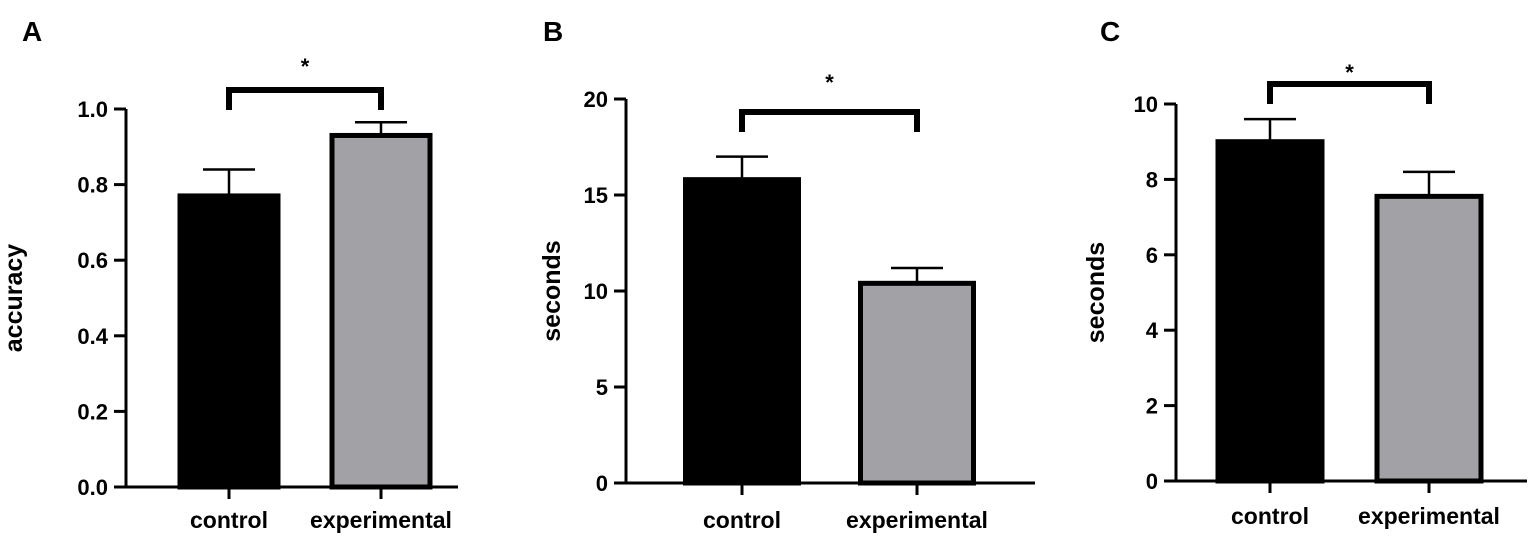 The width and height of the screenshot is (1537, 540). I want to click on y-tick-label: 0.2, so click(92, 411).